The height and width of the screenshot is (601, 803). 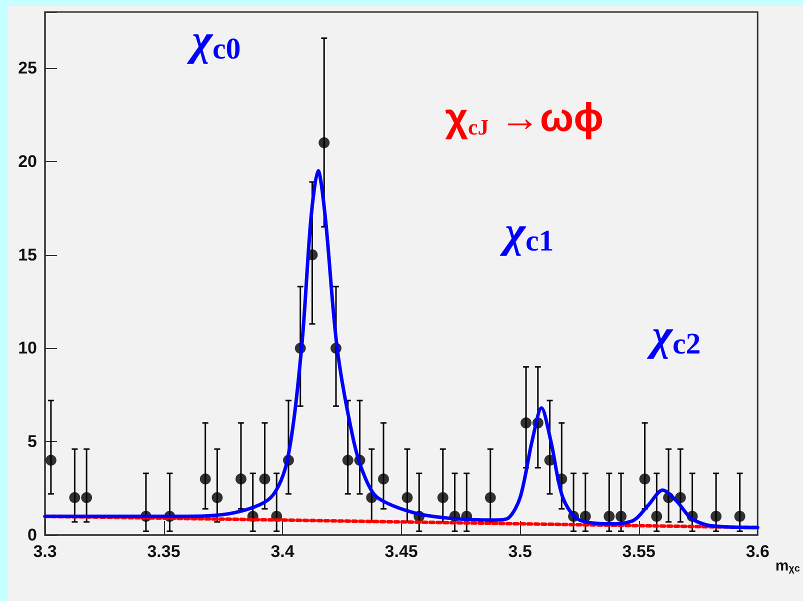 I want to click on y-tick-label: 25, so click(x=27, y=68).